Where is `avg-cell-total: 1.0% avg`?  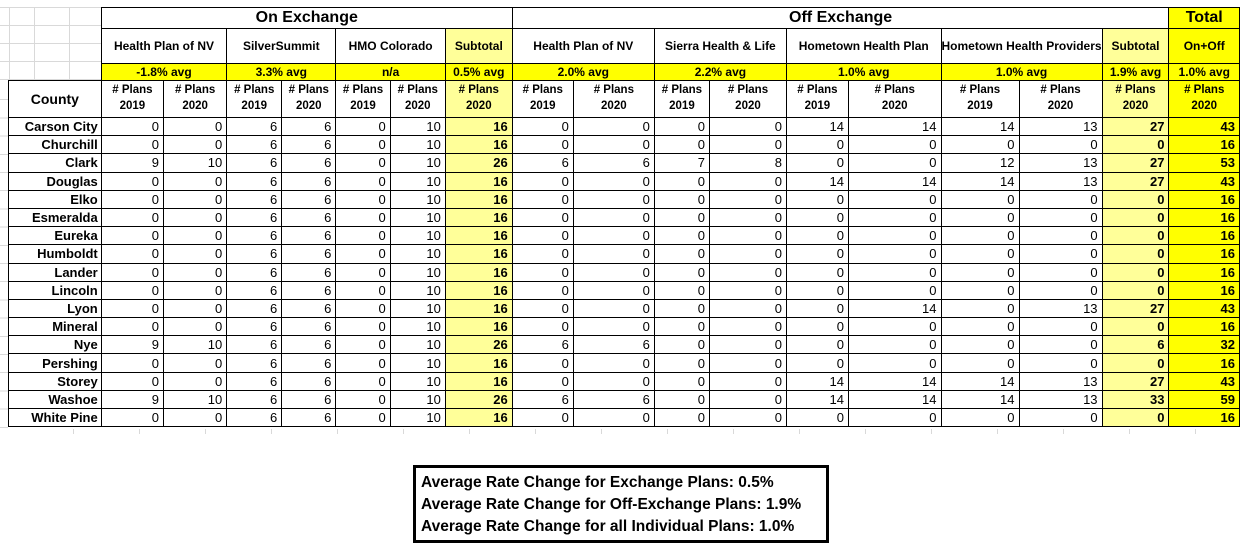 avg-cell-total: 1.0% avg is located at coordinates (1204, 72).